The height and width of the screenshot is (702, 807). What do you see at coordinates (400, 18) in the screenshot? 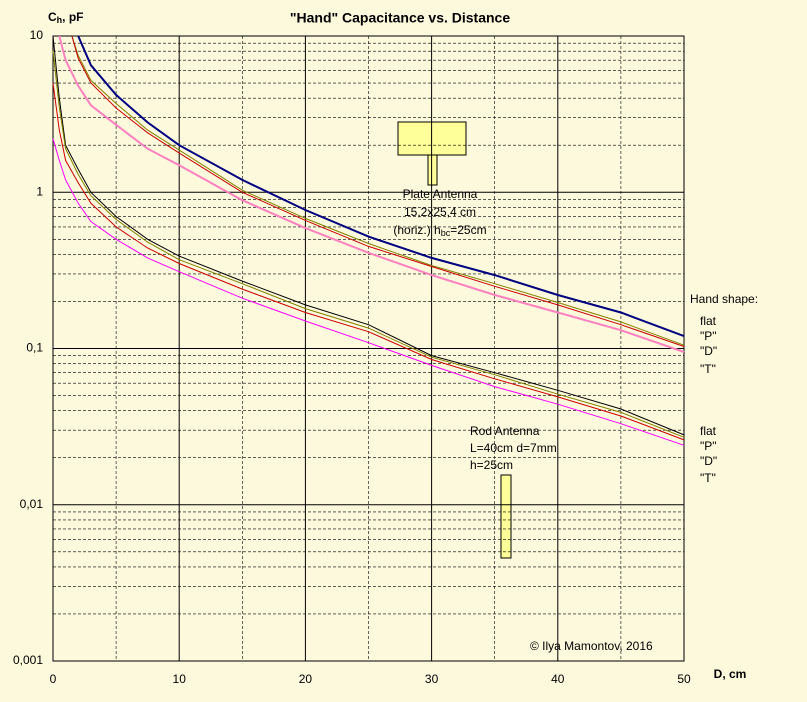
I see `chart-title: "Hand" Capacitance vs. Distance` at bounding box center [400, 18].